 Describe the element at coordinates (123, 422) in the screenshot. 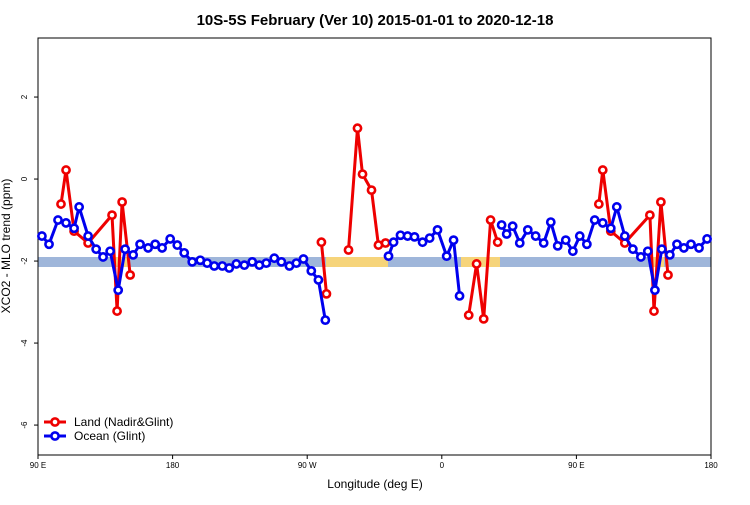

I see `legend-label: Land (Nadir&Glint)` at that location.